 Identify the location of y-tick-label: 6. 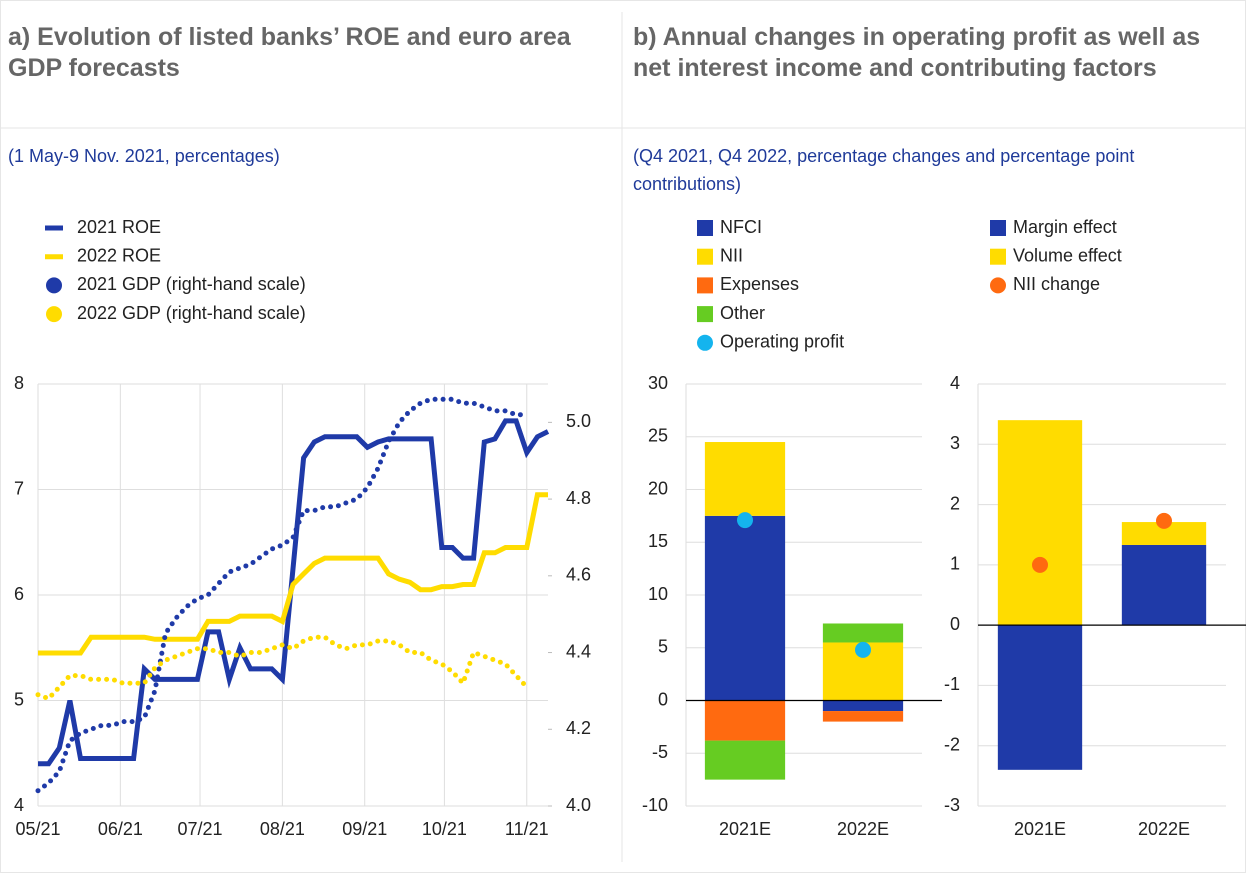
(19, 594).